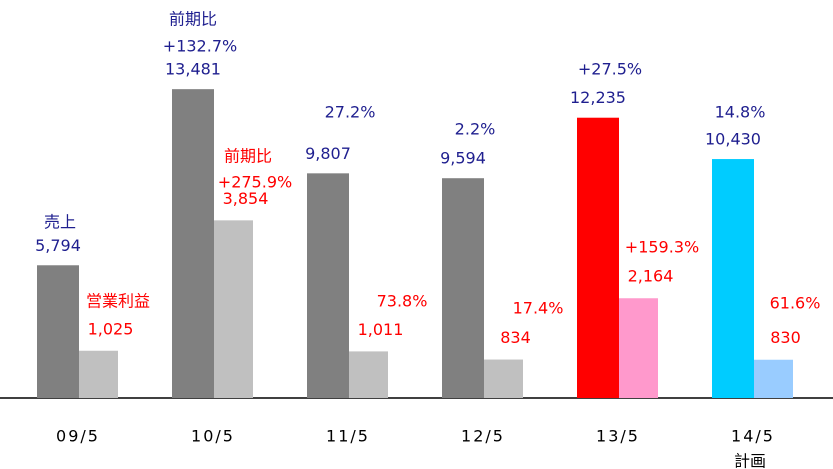 The height and width of the screenshot is (469, 833). What do you see at coordinates (651, 276) in the screenshot?
I see `value-label: 2,164` at bounding box center [651, 276].